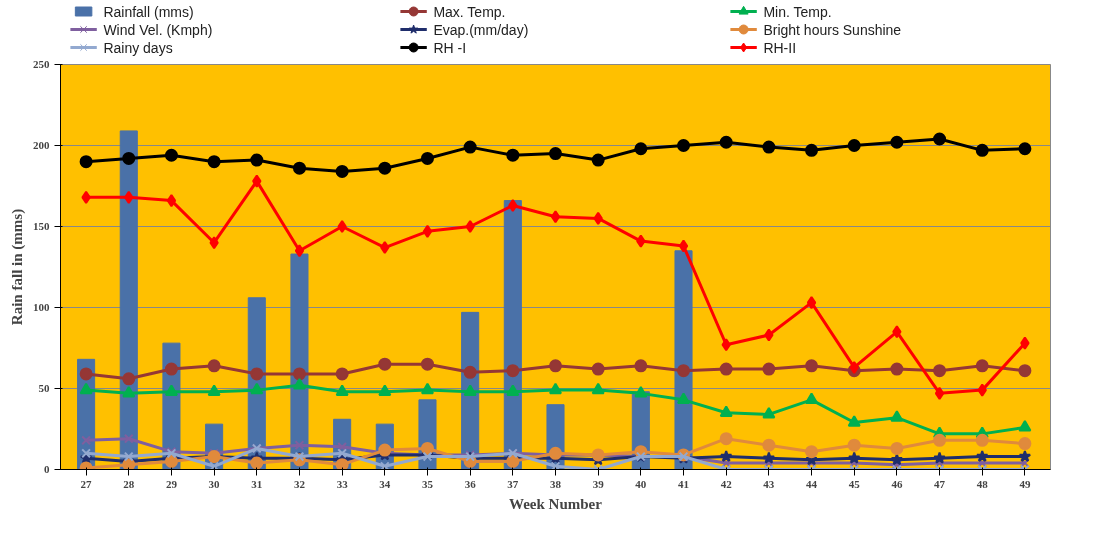  Describe the element at coordinates (427, 483) in the screenshot. I see `x-tick-label: 35` at that location.